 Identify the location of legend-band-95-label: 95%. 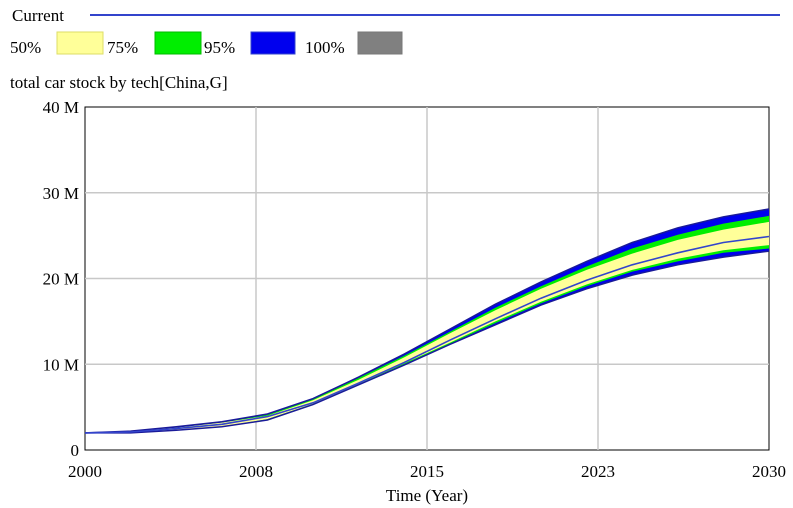
(219, 47).